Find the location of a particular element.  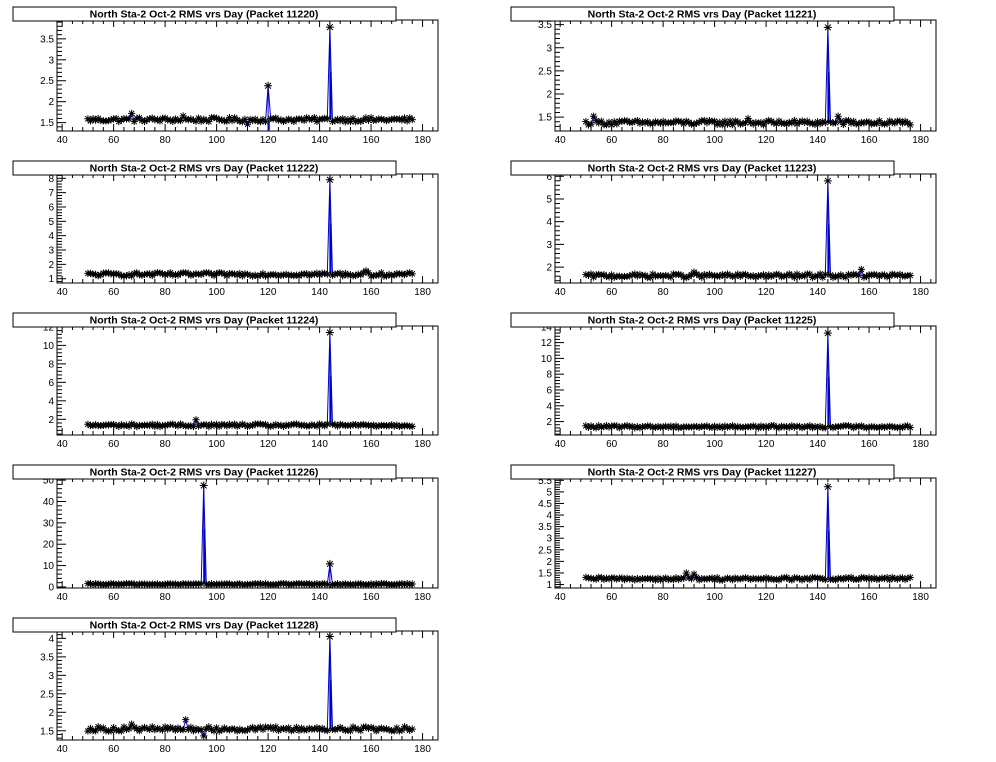

x-tick-label: 180 is located at coordinates (920, 444).